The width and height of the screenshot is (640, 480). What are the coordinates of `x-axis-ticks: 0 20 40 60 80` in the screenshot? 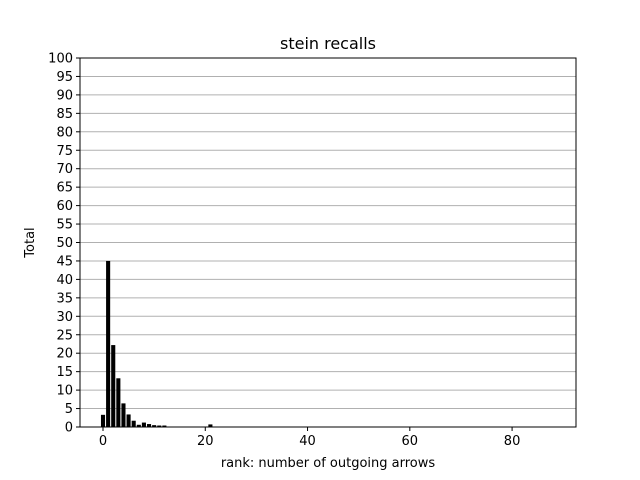 It's located at (309, 438).